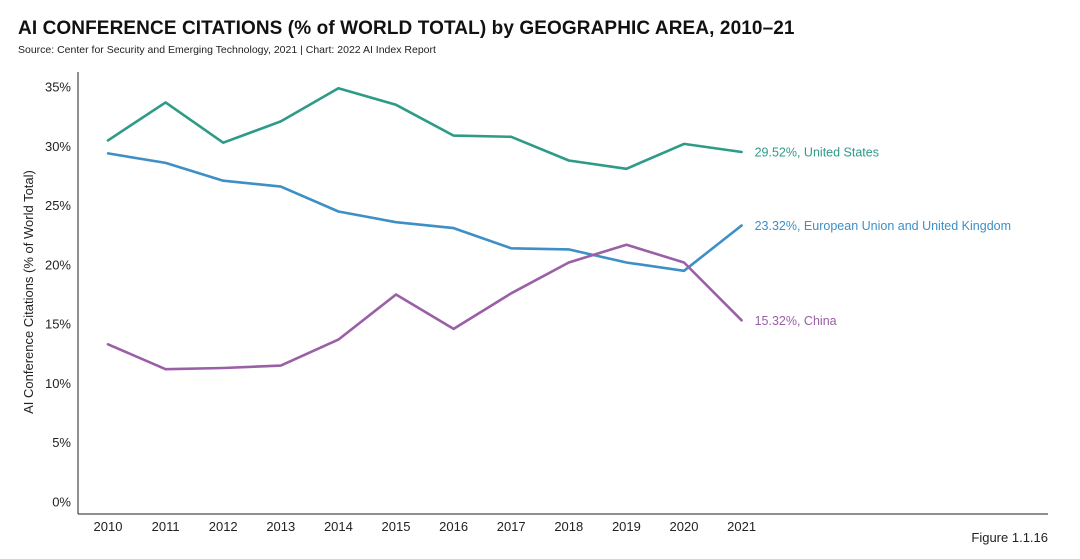  I want to click on series-end-label: 29.52%, United States, so click(817, 152).